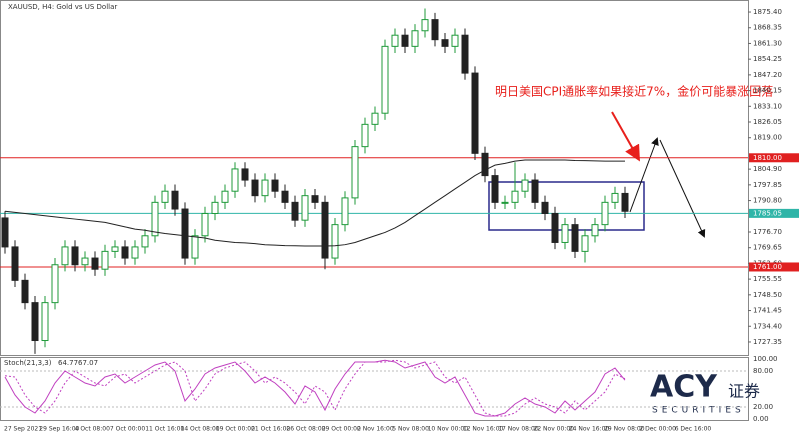  What do you see at coordinates (767, 59) in the screenshot?
I see `y-tick-label: 1854.25` at bounding box center [767, 59].